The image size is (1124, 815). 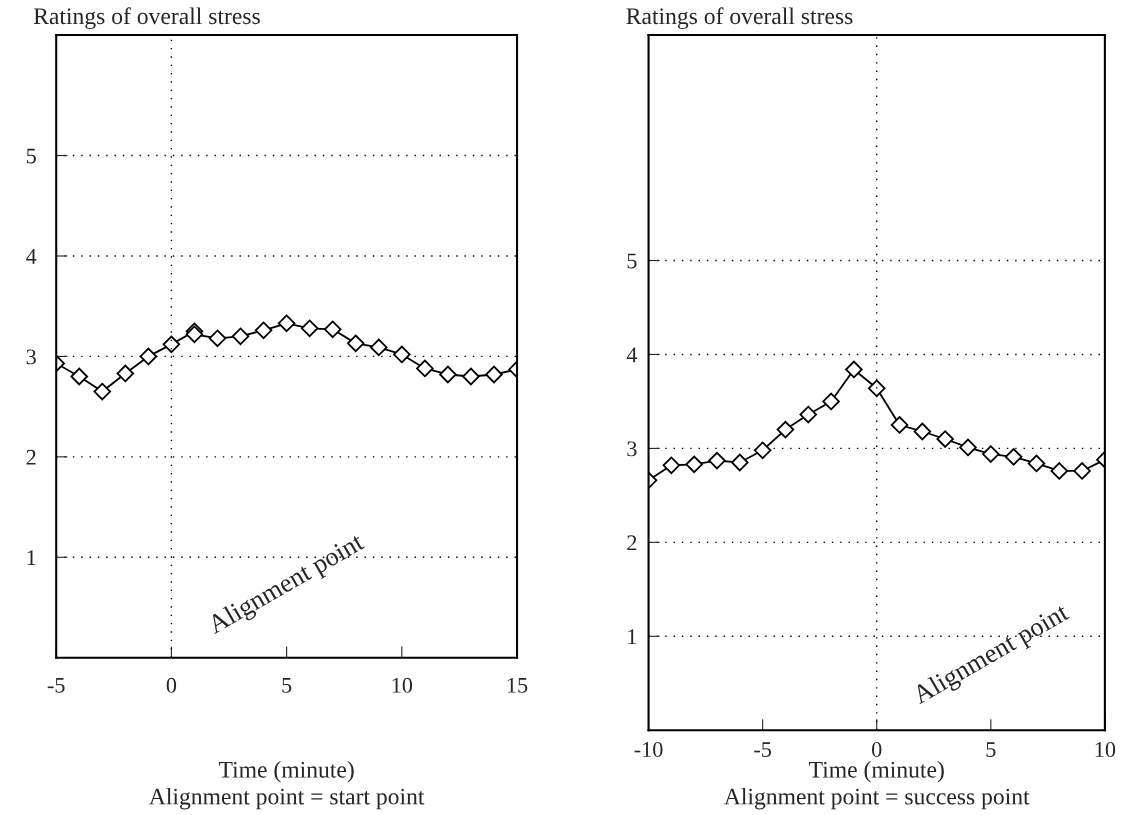 What do you see at coordinates (517, 685) in the screenshot?
I see `x-tick-label: 15` at bounding box center [517, 685].